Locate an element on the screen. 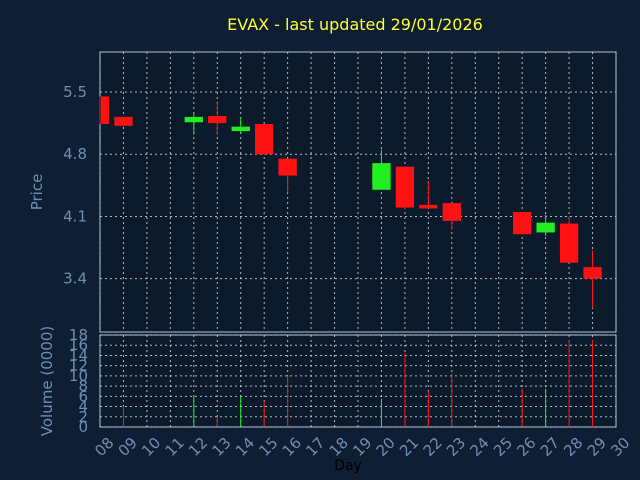  volume-tick-label: 2 is located at coordinates (83, 417).